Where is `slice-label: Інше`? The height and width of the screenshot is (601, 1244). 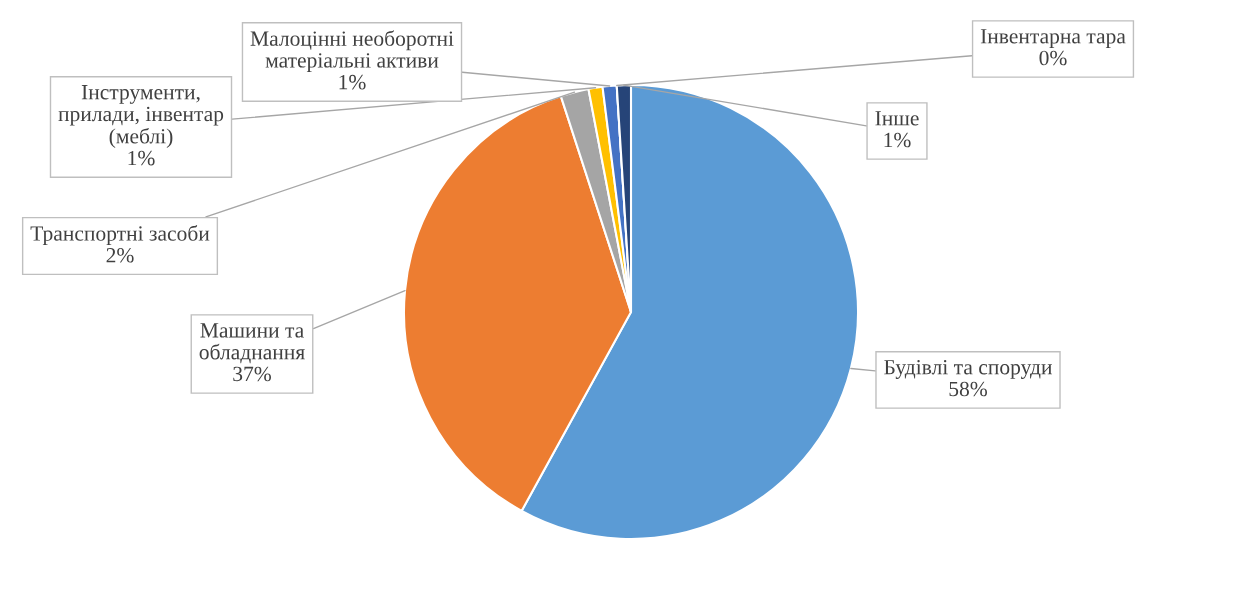 slice-label: Інше is located at coordinates (897, 118).